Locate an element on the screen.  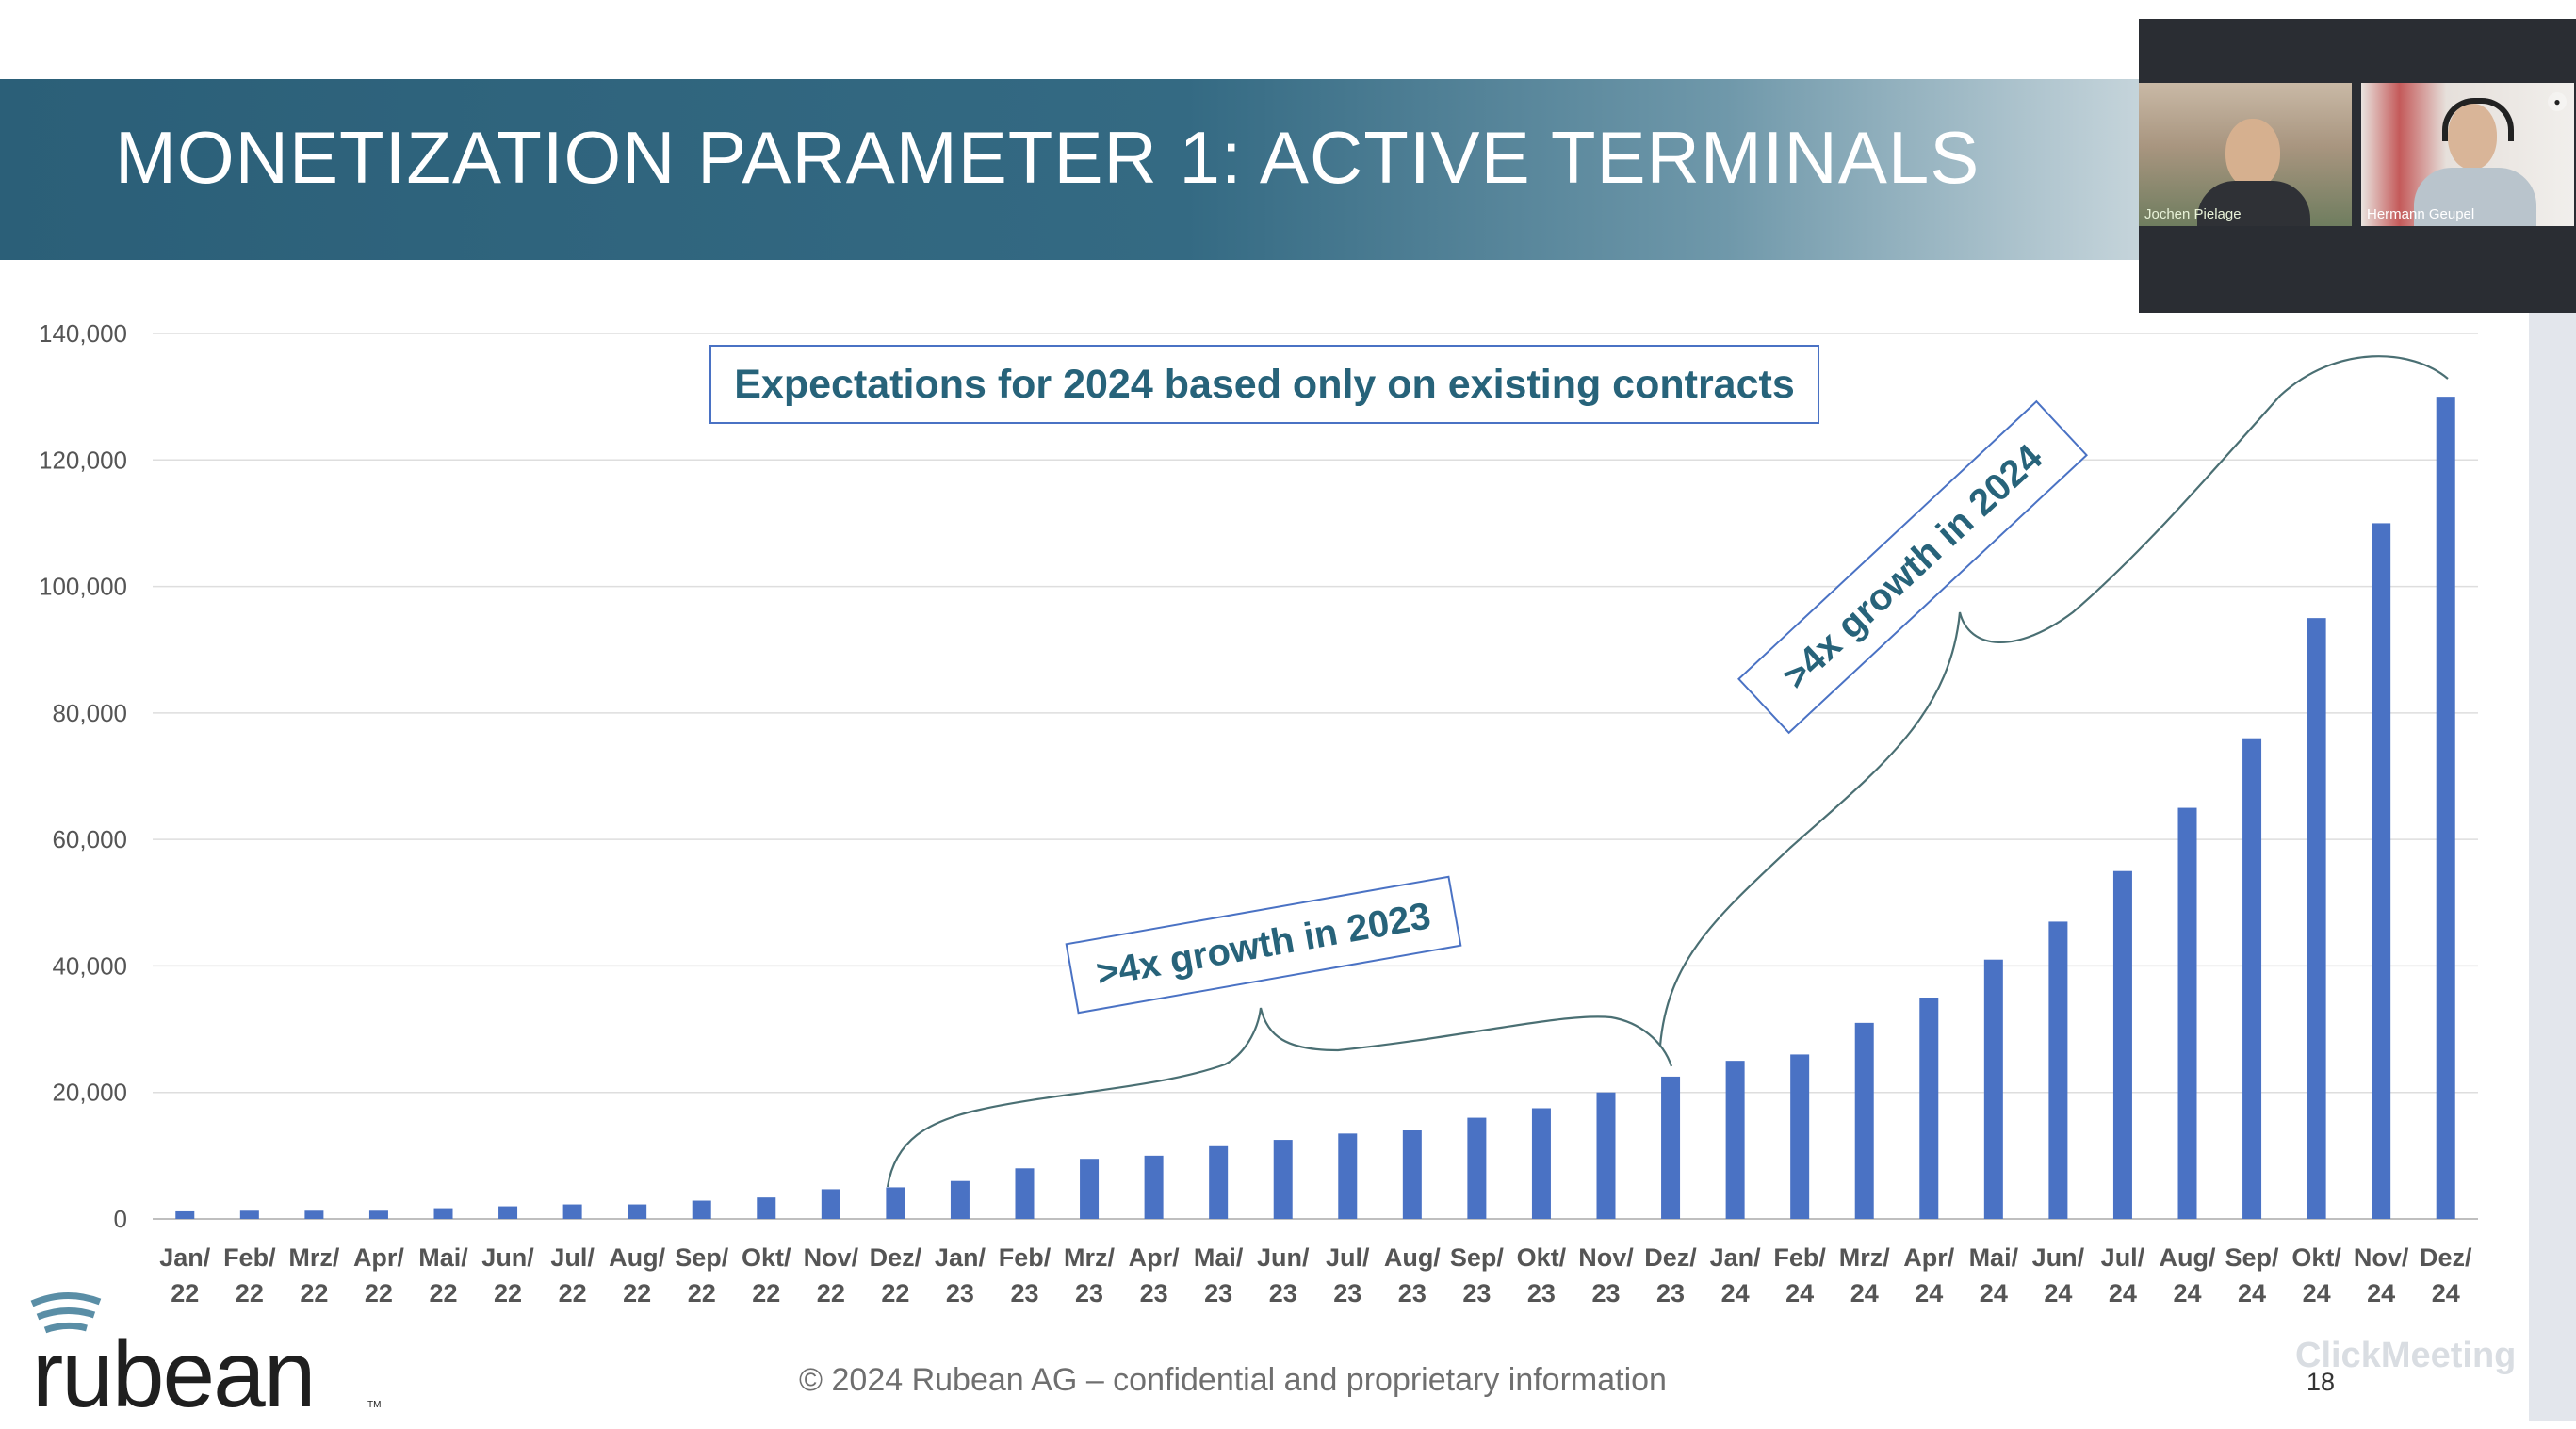
video-panel: Jochen Pielage ● Hermann Geupel is located at coordinates (2357, 166).